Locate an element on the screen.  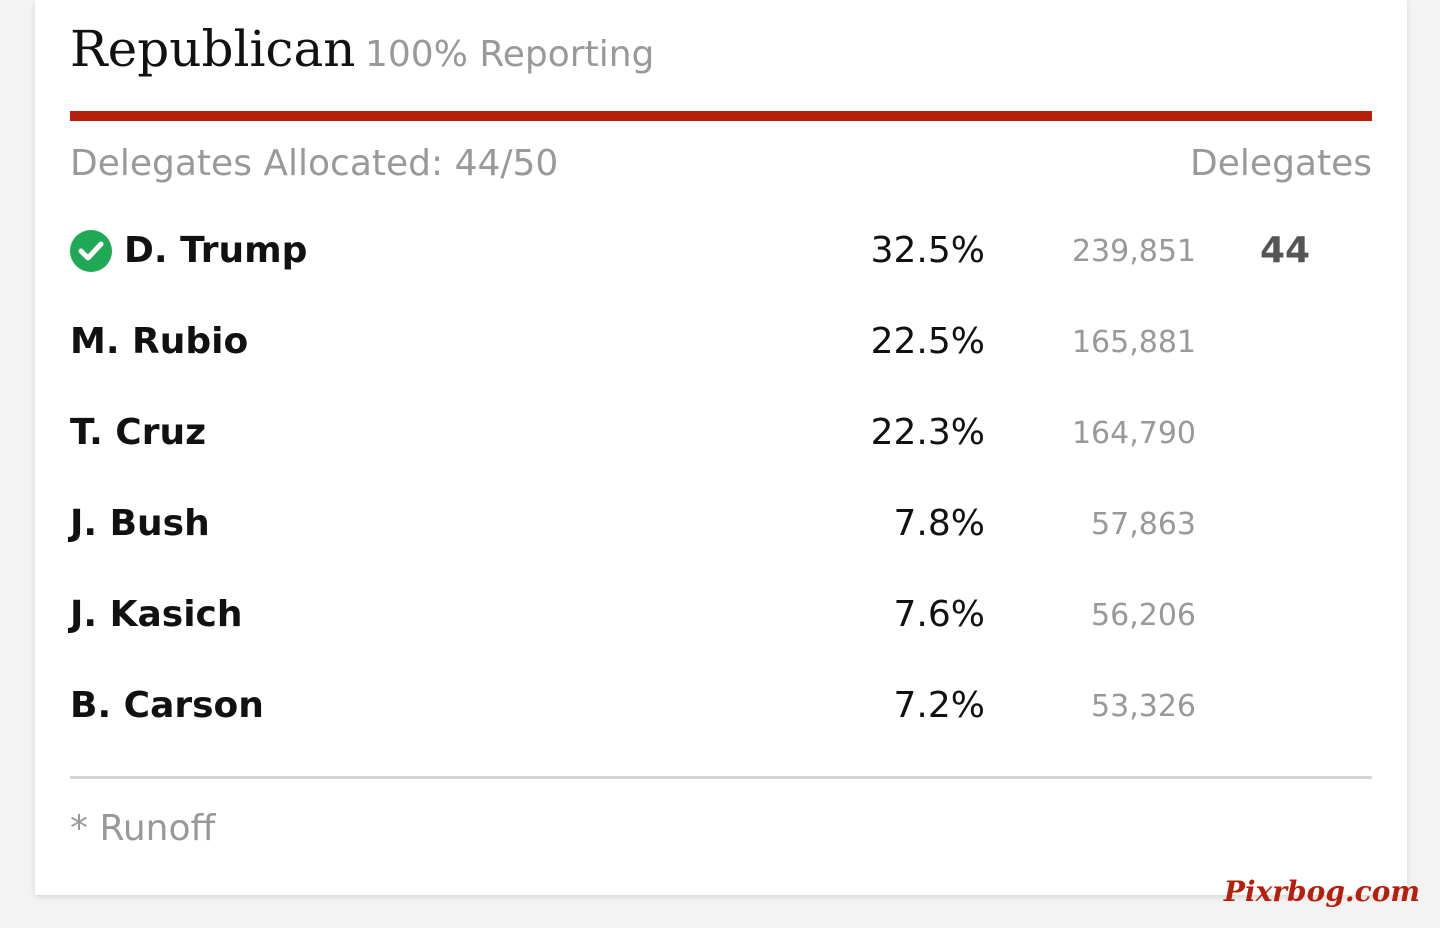
party-title: Republican is located at coordinates (213, 49).